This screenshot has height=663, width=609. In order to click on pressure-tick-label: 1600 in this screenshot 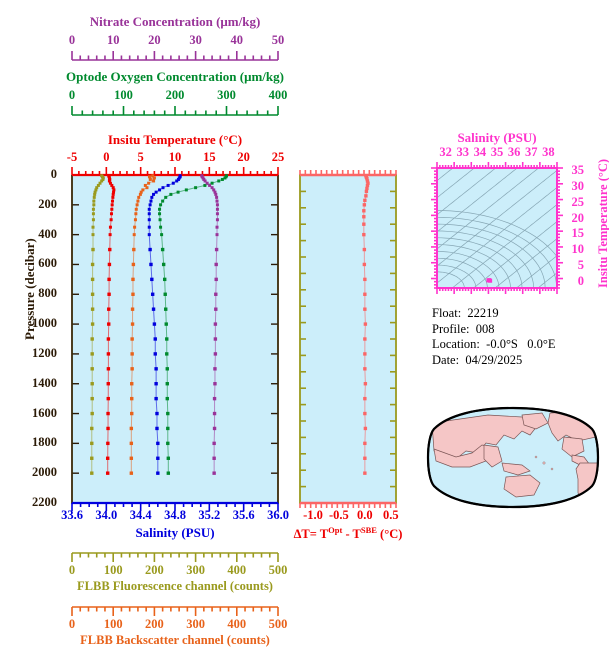, I will do `click(44, 412)`.